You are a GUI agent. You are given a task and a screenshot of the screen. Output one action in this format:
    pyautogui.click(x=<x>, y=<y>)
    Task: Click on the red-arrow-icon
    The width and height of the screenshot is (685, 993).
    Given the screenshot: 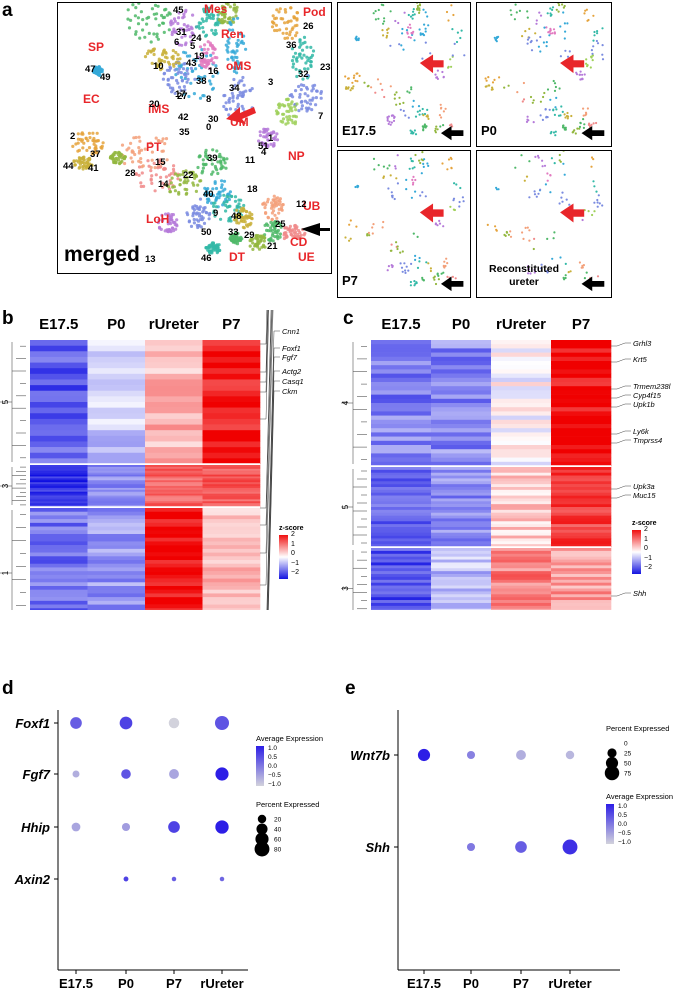 What is the action you would take?
    pyautogui.click(x=572, y=213)
    